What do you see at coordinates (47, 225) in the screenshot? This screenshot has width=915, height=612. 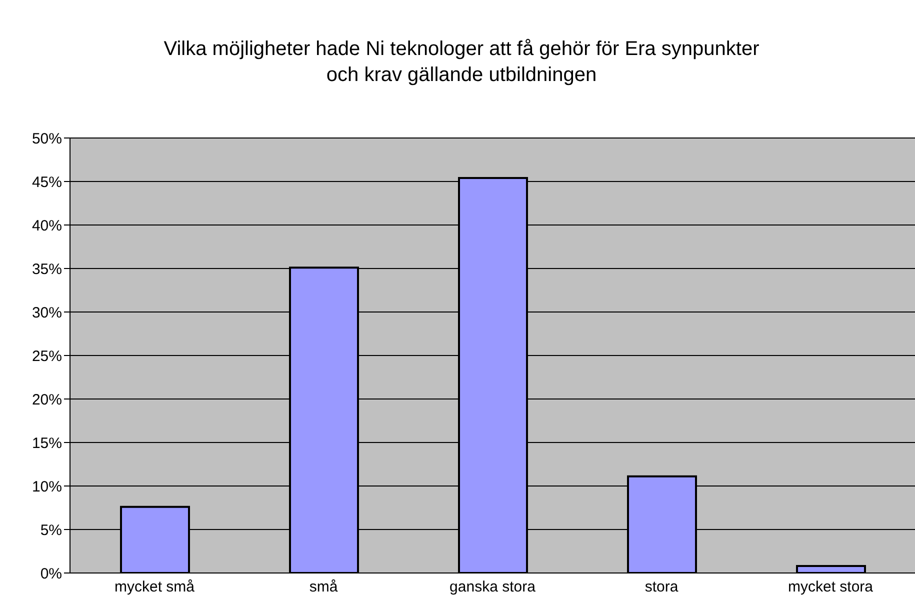 I see `y-tick-label: 40%` at bounding box center [47, 225].